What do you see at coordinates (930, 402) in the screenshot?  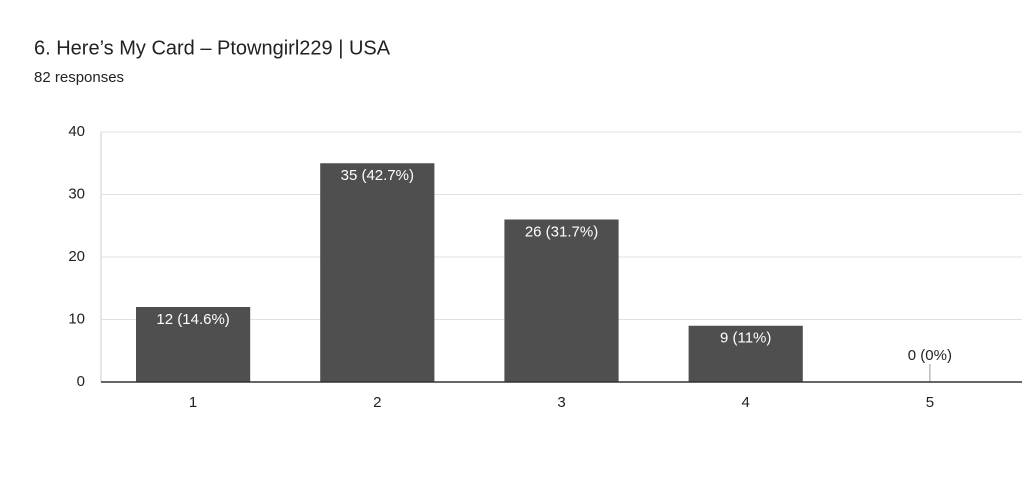 I see `x-tick-label: 5` at bounding box center [930, 402].